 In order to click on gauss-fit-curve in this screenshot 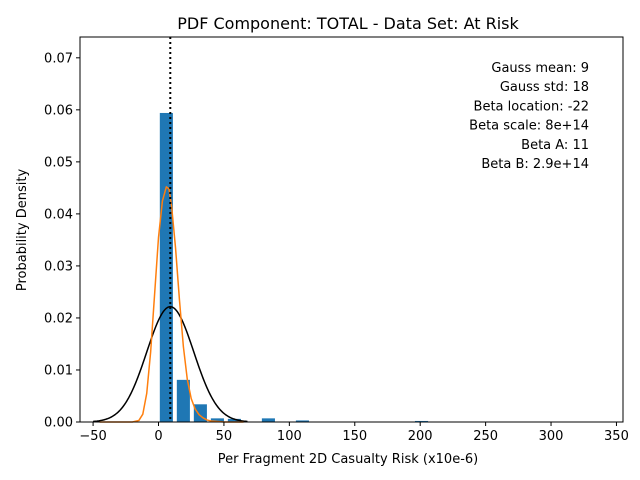, I will do `click(170, 364)`.